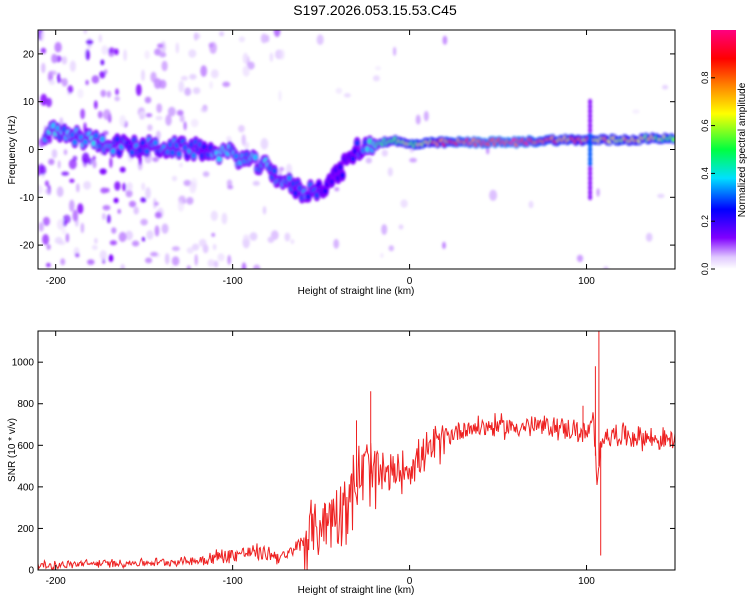 The height and width of the screenshot is (600, 750). What do you see at coordinates (31, 571) in the screenshot?
I see `y-tick-label: 0` at bounding box center [31, 571].